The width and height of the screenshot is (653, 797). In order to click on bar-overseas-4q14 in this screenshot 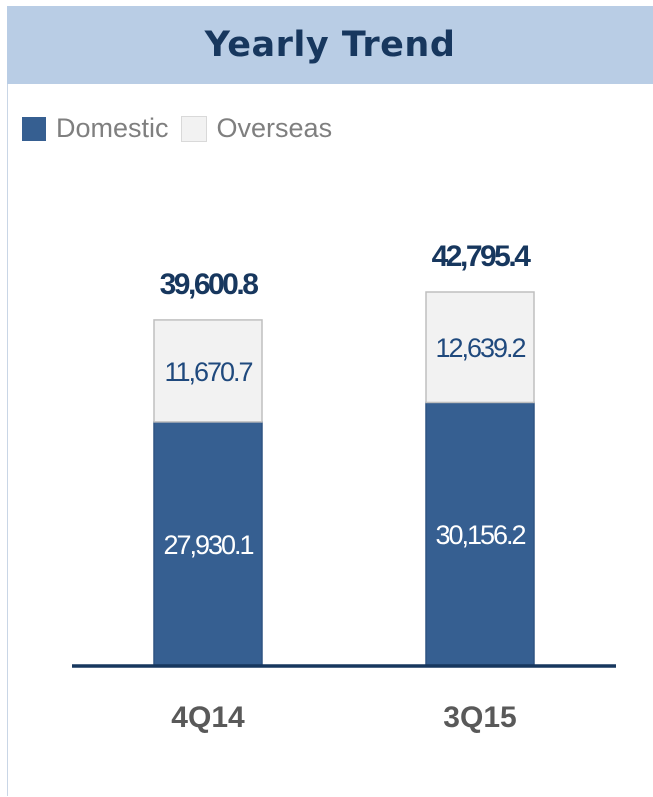, I will do `click(208, 371)`.